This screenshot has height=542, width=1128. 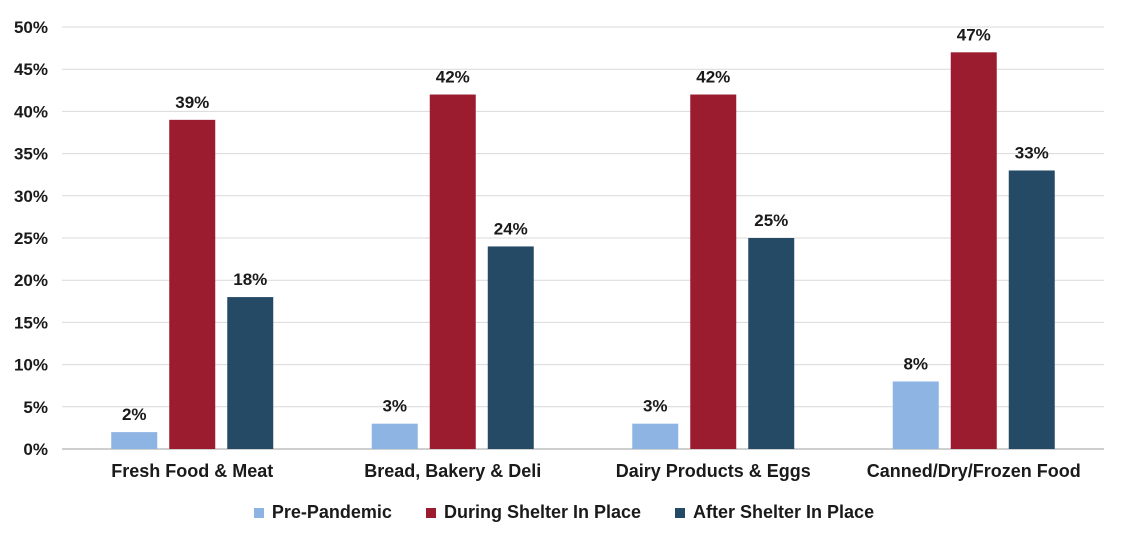 What do you see at coordinates (35, 449) in the screenshot?
I see `y-tick-label: 0%` at bounding box center [35, 449].